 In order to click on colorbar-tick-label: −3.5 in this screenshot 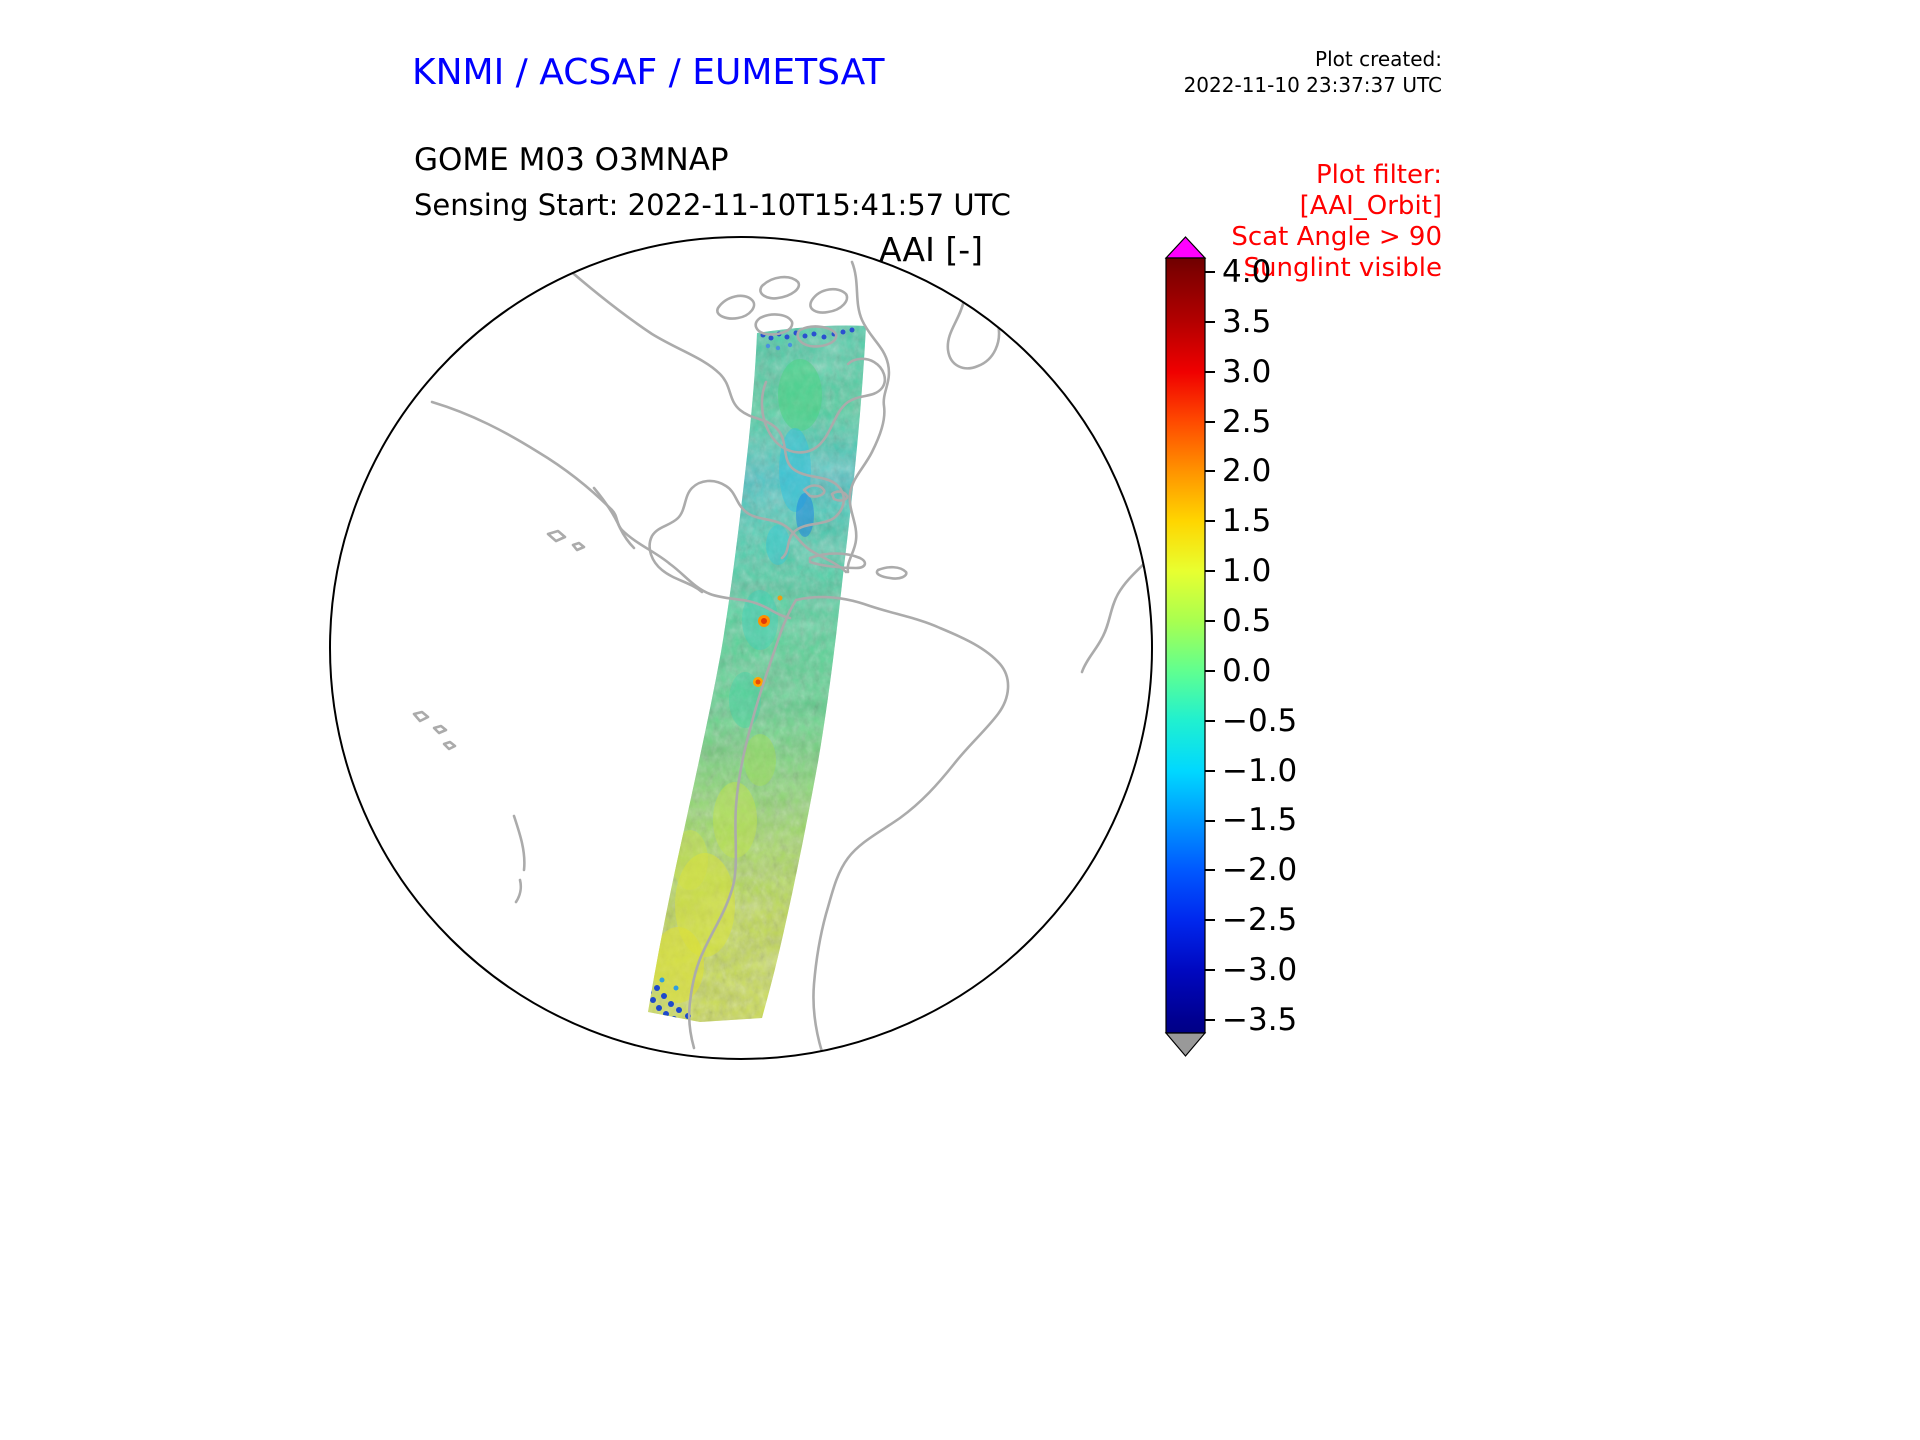, I will do `click(1260, 1019)`.